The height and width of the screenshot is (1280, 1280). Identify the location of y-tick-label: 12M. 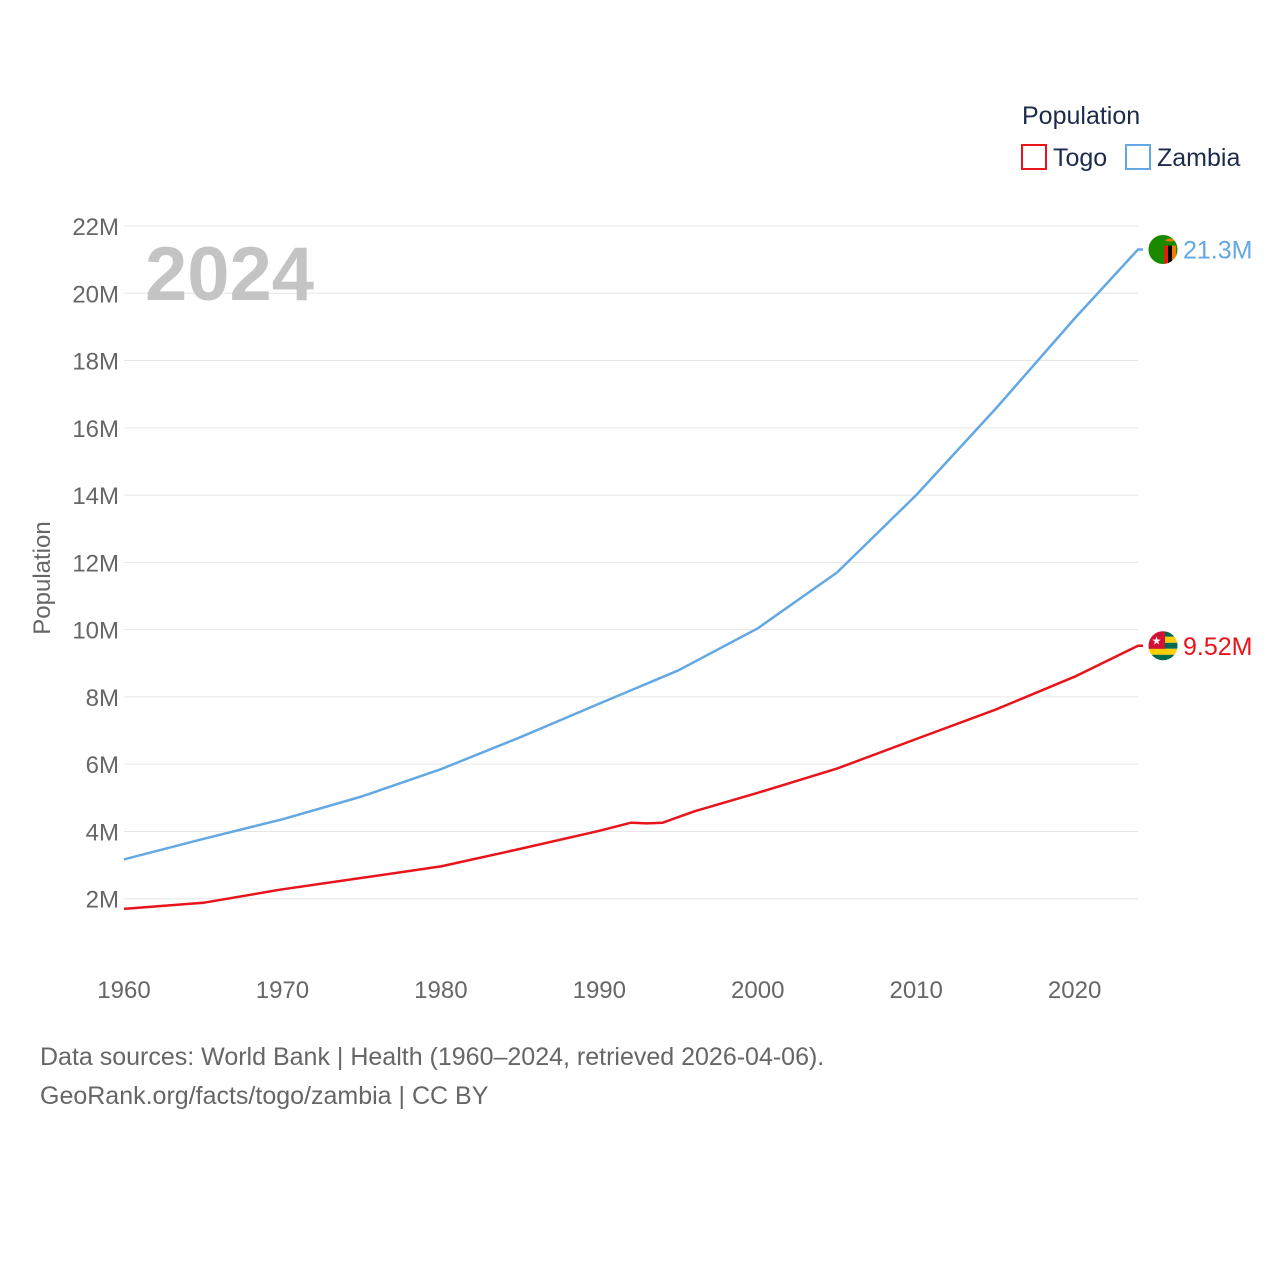
(95, 563).